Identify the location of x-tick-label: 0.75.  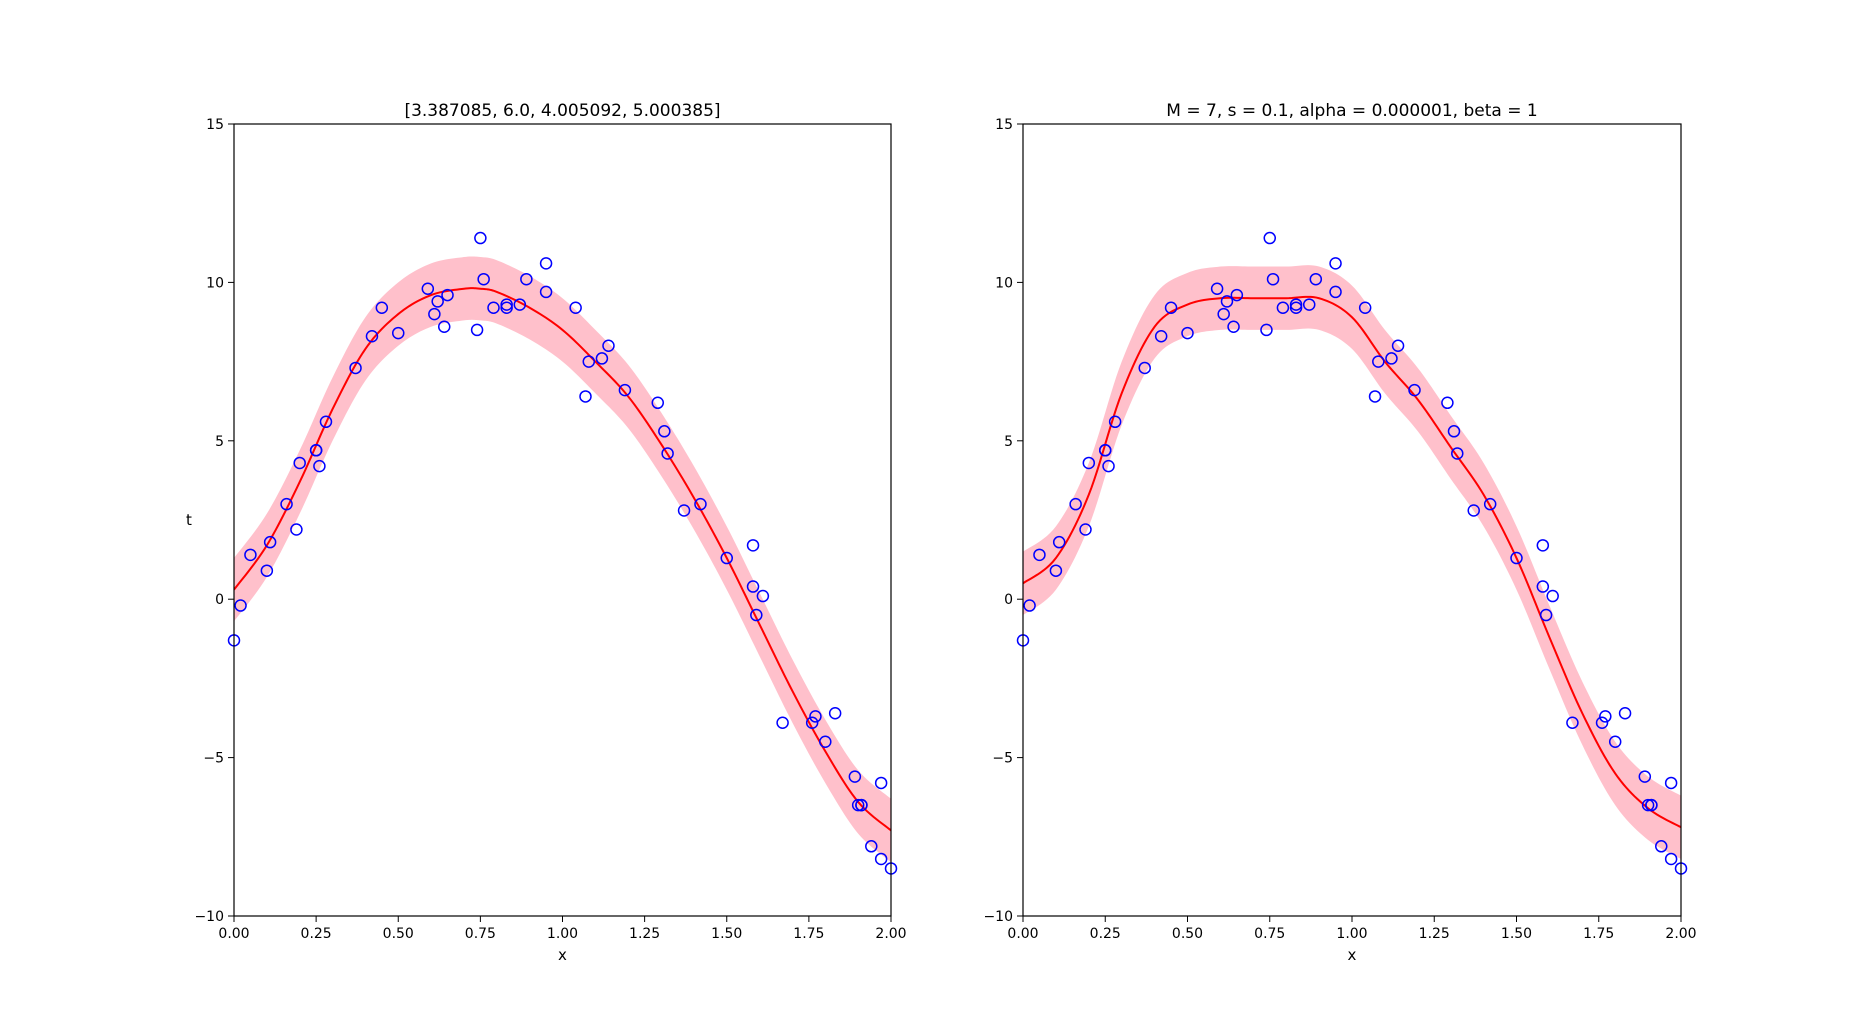
(480, 934).